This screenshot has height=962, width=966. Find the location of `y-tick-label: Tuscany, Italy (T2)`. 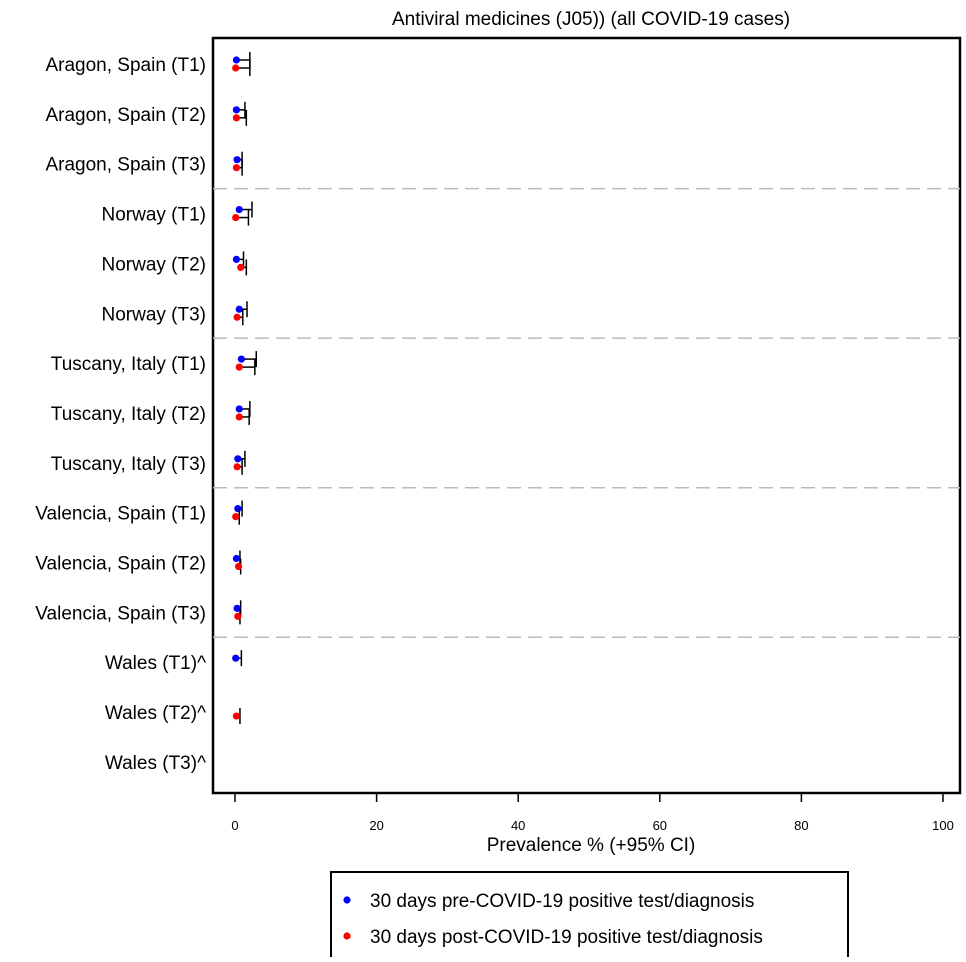

y-tick-label: Tuscany, Italy (T2) is located at coordinates (128, 414).